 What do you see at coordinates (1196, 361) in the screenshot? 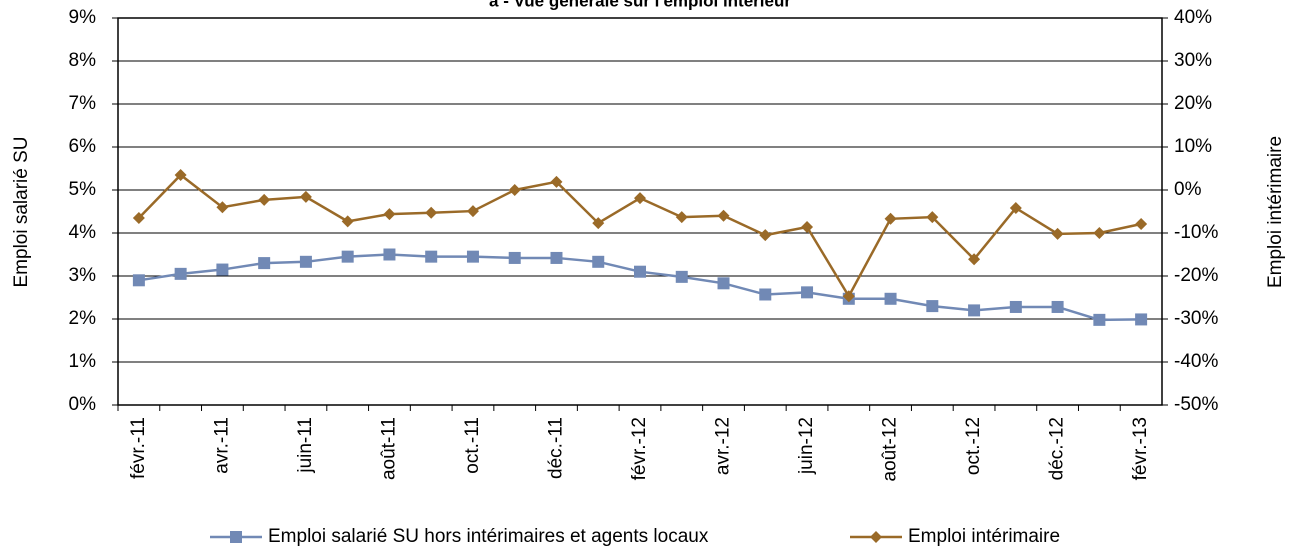
I see `y2-tick-label: -40%` at bounding box center [1196, 361].